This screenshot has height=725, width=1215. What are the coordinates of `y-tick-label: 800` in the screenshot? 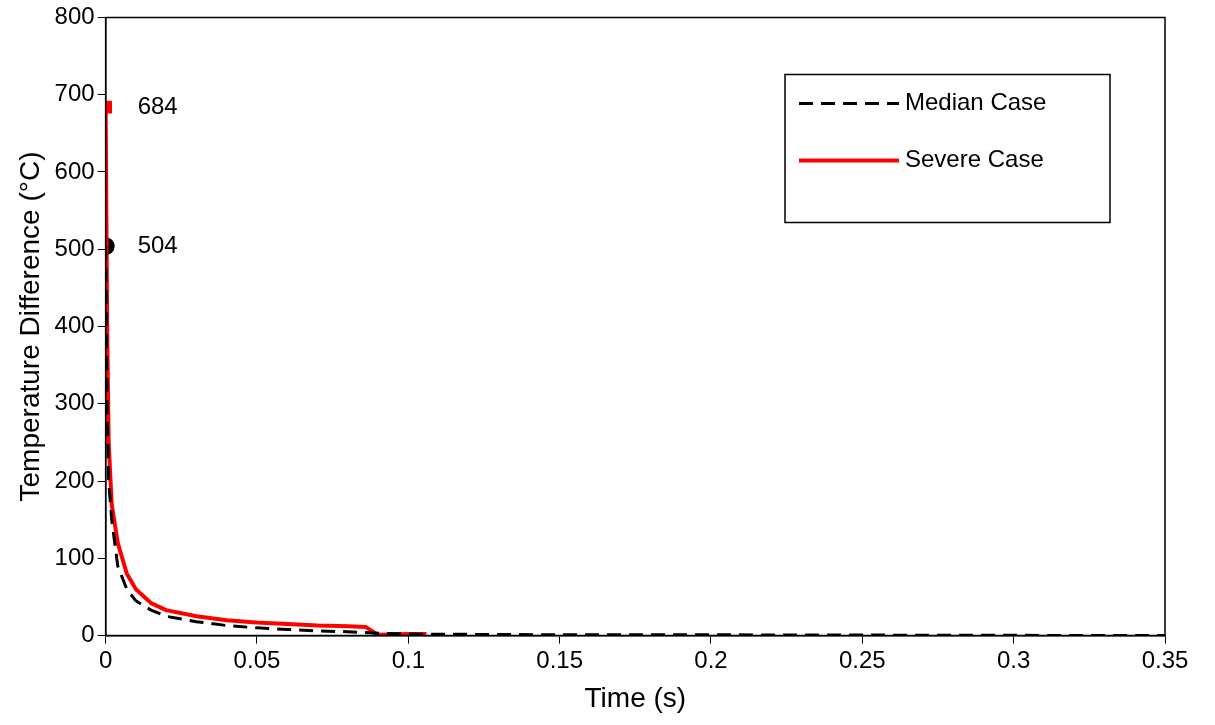 It's located at (74, 16).